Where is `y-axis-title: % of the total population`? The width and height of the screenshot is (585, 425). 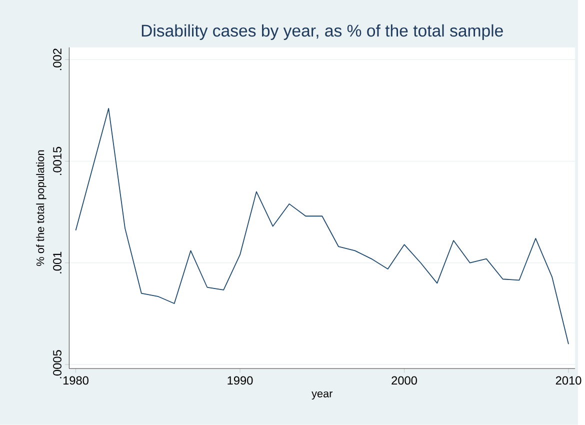 y-axis-title: % of the total population is located at coordinates (41, 208).